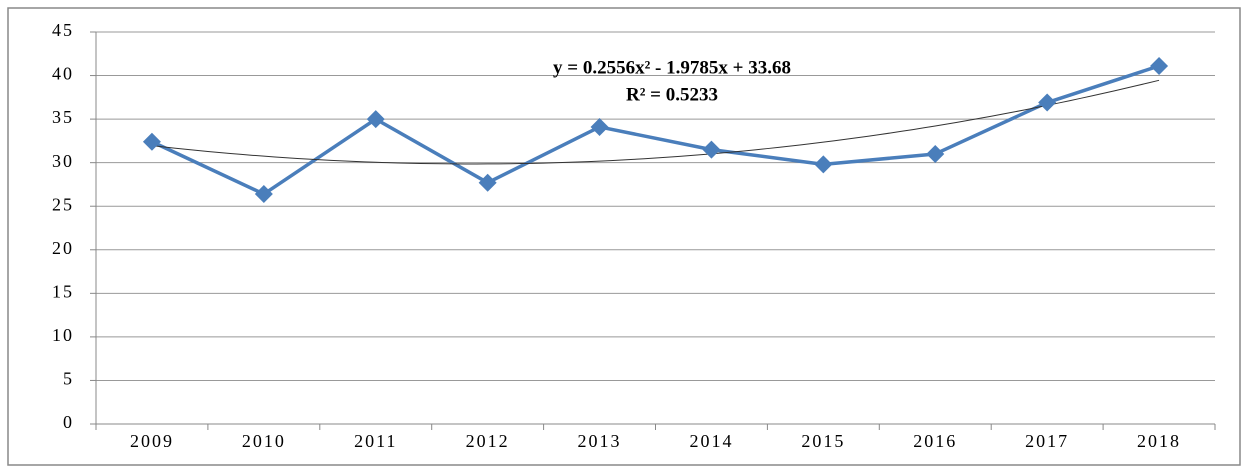 The image size is (1249, 473). Describe the element at coordinates (1047, 441) in the screenshot. I see `x-tick-label: 2017` at that location.